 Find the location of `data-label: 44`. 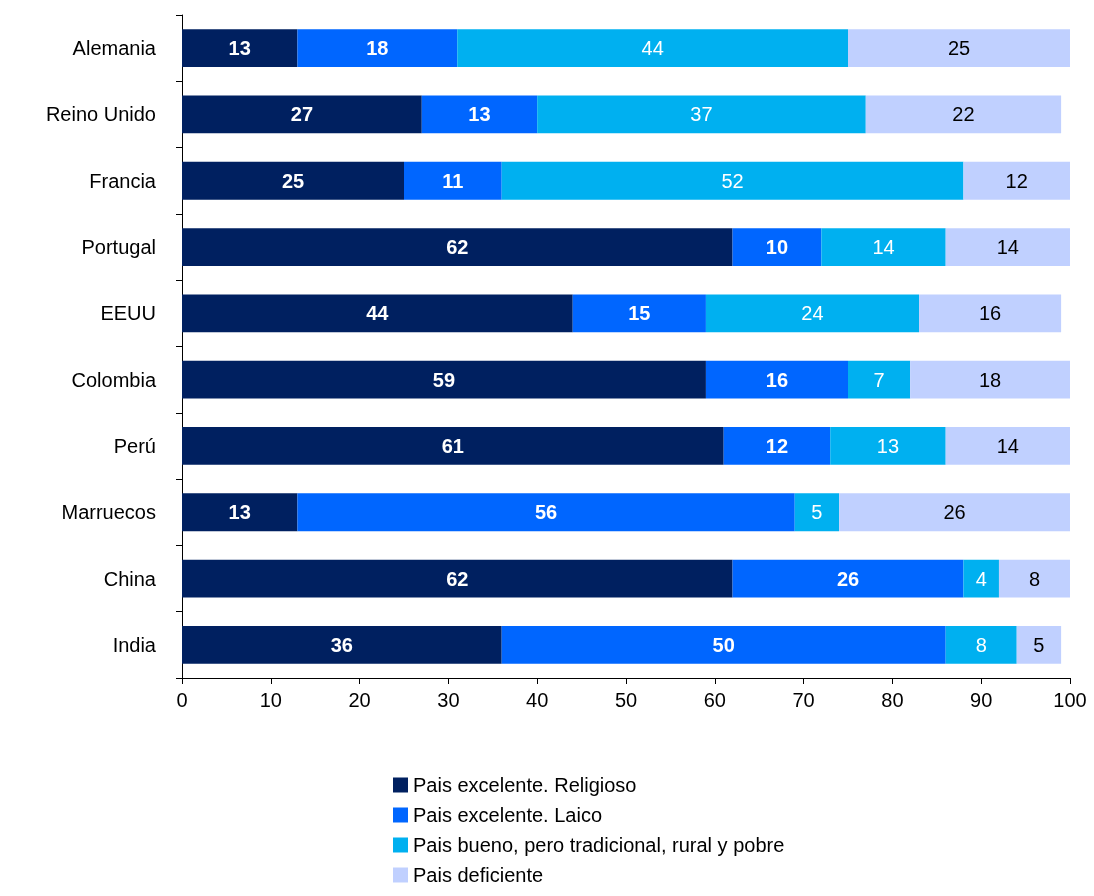

data-label: 44 is located at coordinates (378, 313).